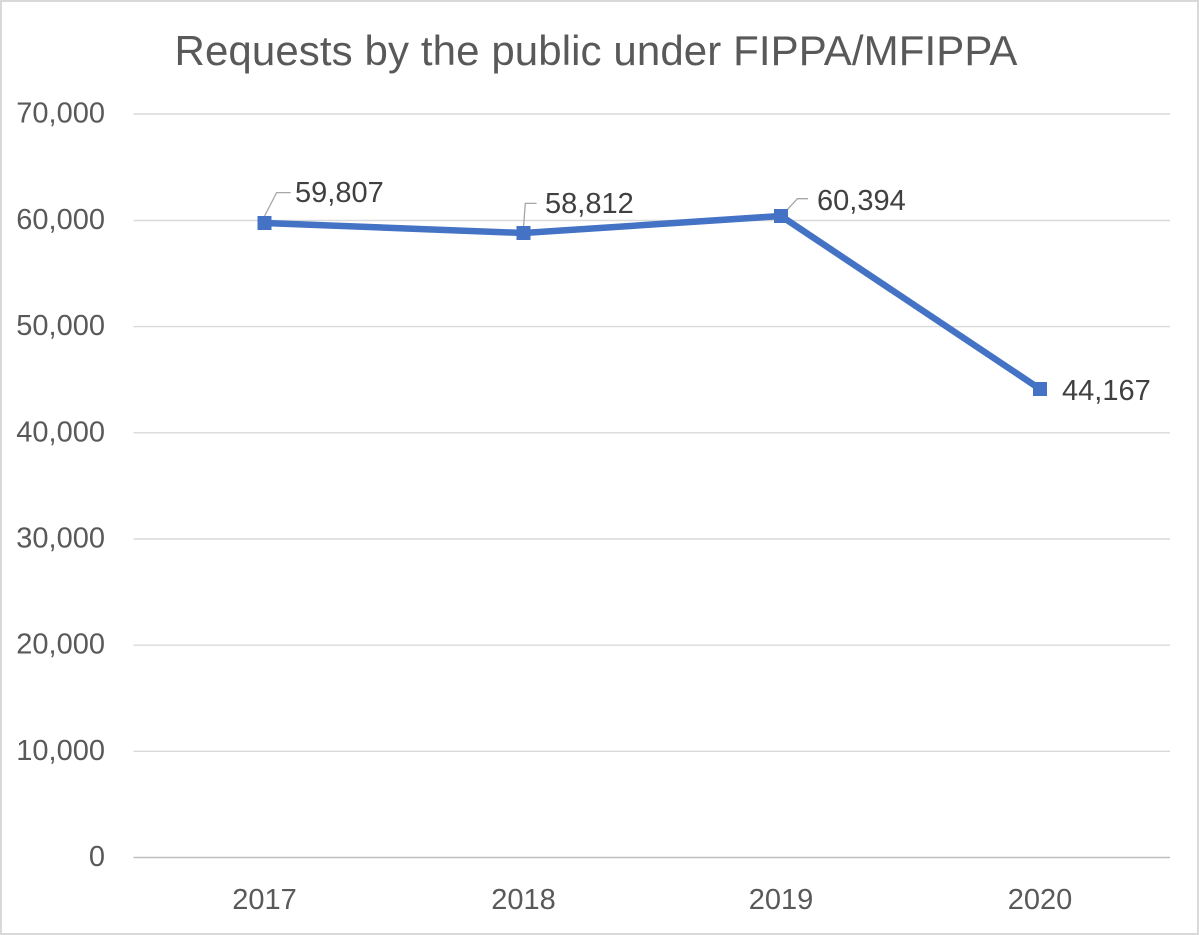 The image size is (1199, 935). What do you see at coordinates (589, 204) in the screenshot?
I see `svg-text: 58,812` at bounding box center [589, 204].